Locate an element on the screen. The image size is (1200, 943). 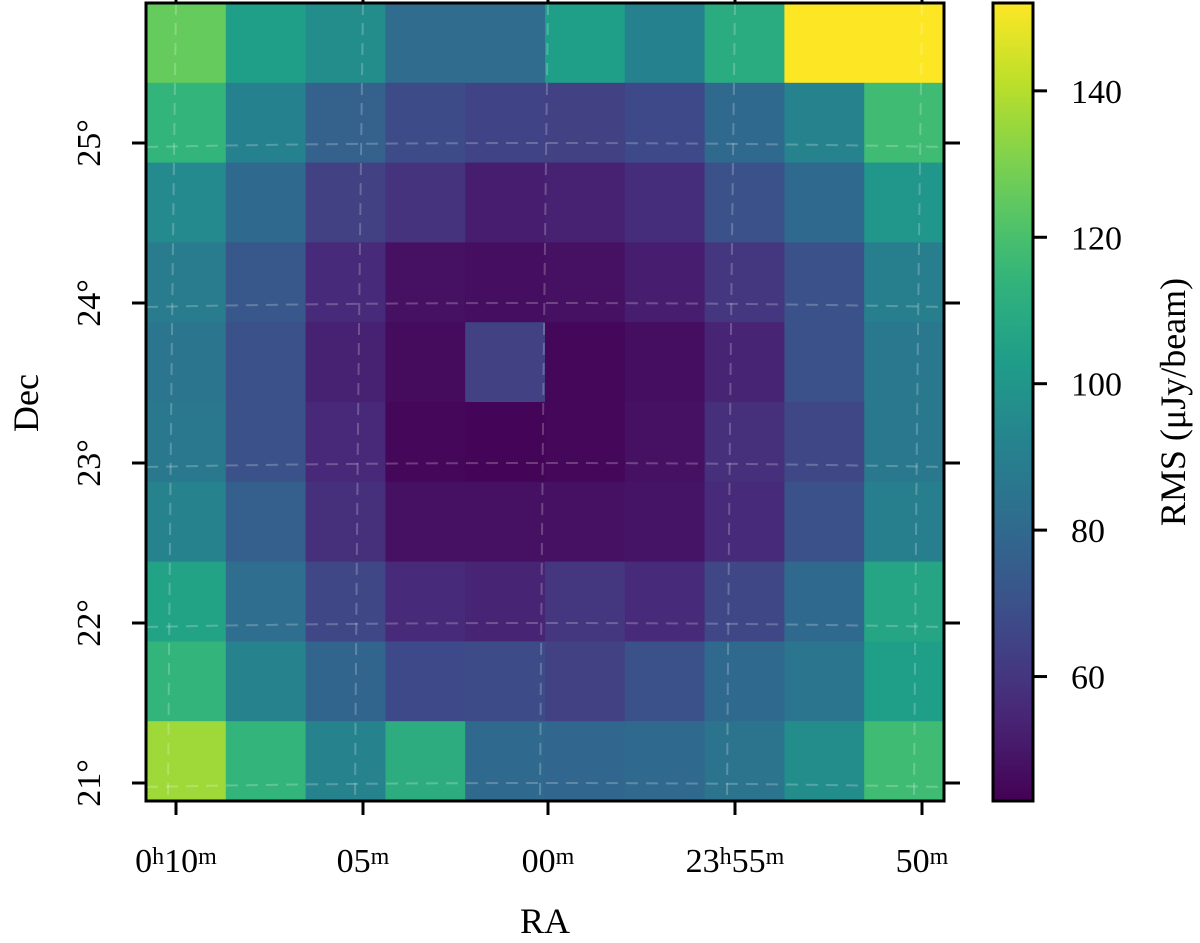
colorbar-frame is located at coordinates (1013, 402).